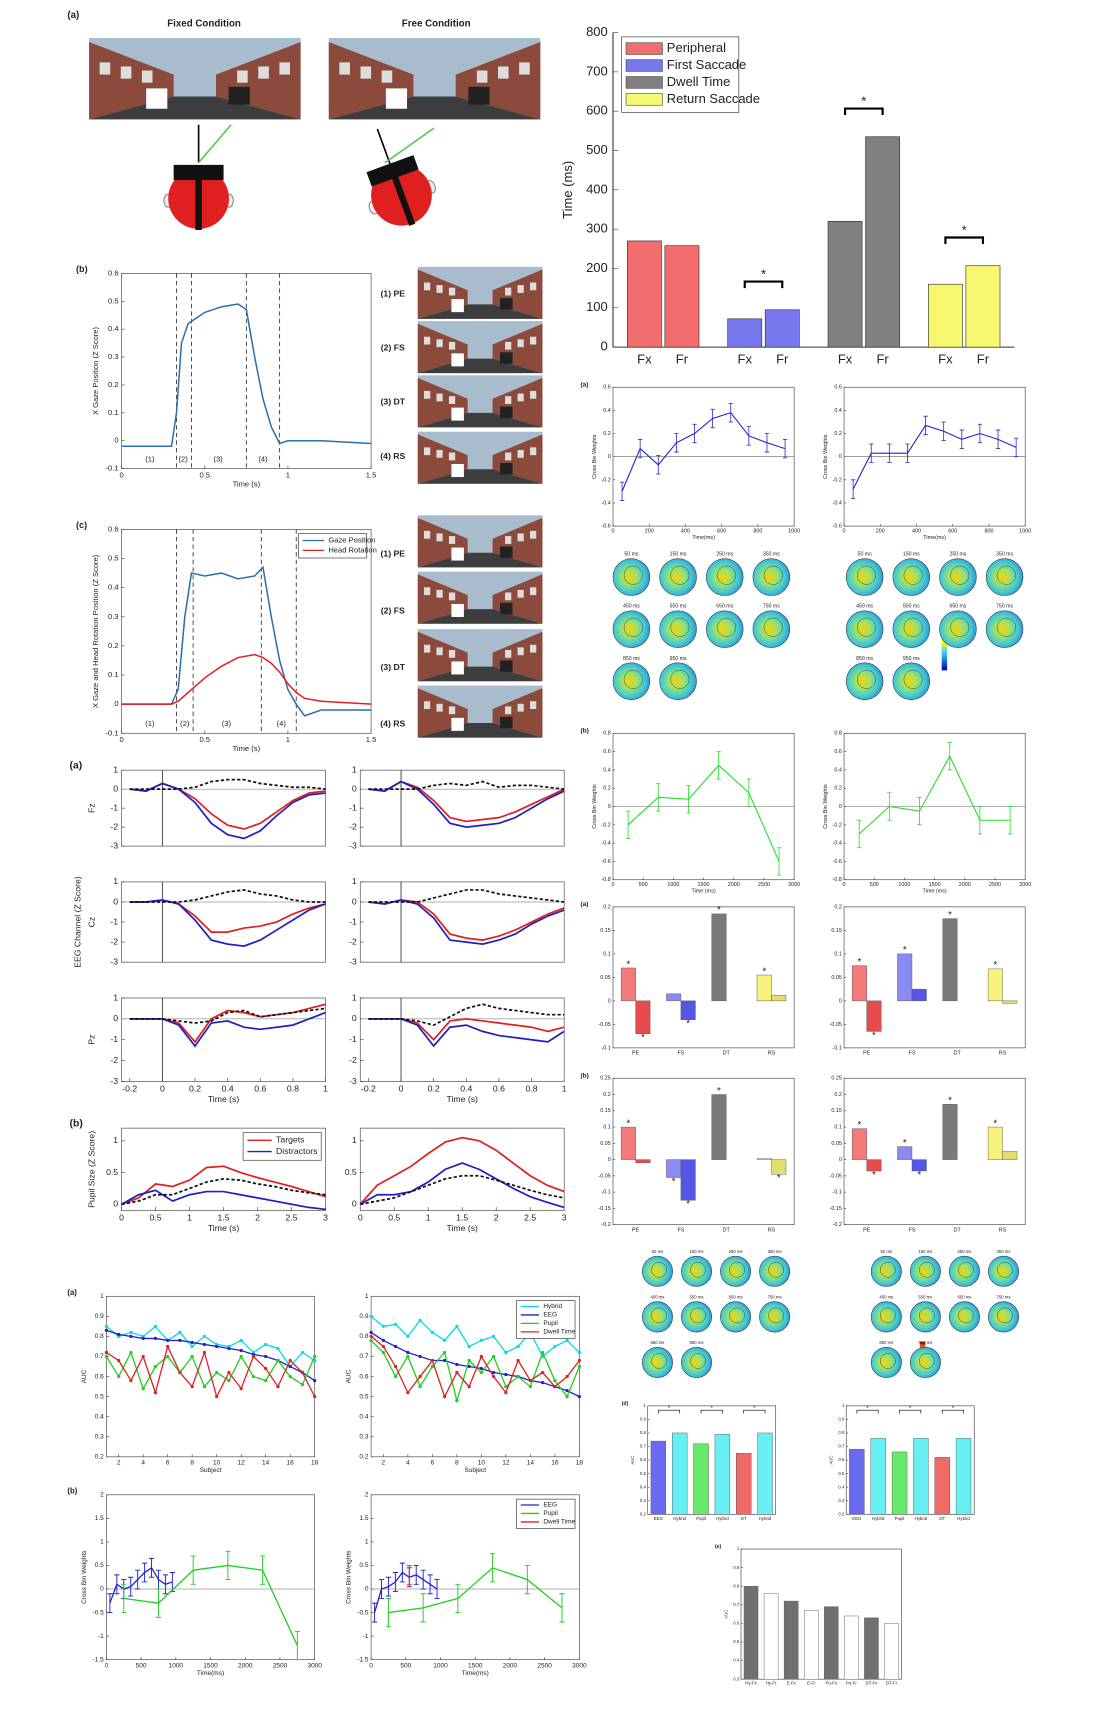  What do you see at coordinates (392, 724) in the screenshot?
I see `frame-label: (4) RS` at bounding box center [392, 724].